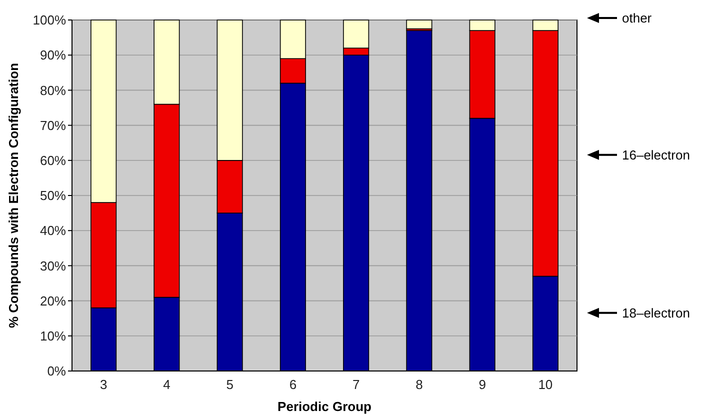 This screenshot has width=703, height=415. I want to click on x-tick-label: 5, so click(230, 384).